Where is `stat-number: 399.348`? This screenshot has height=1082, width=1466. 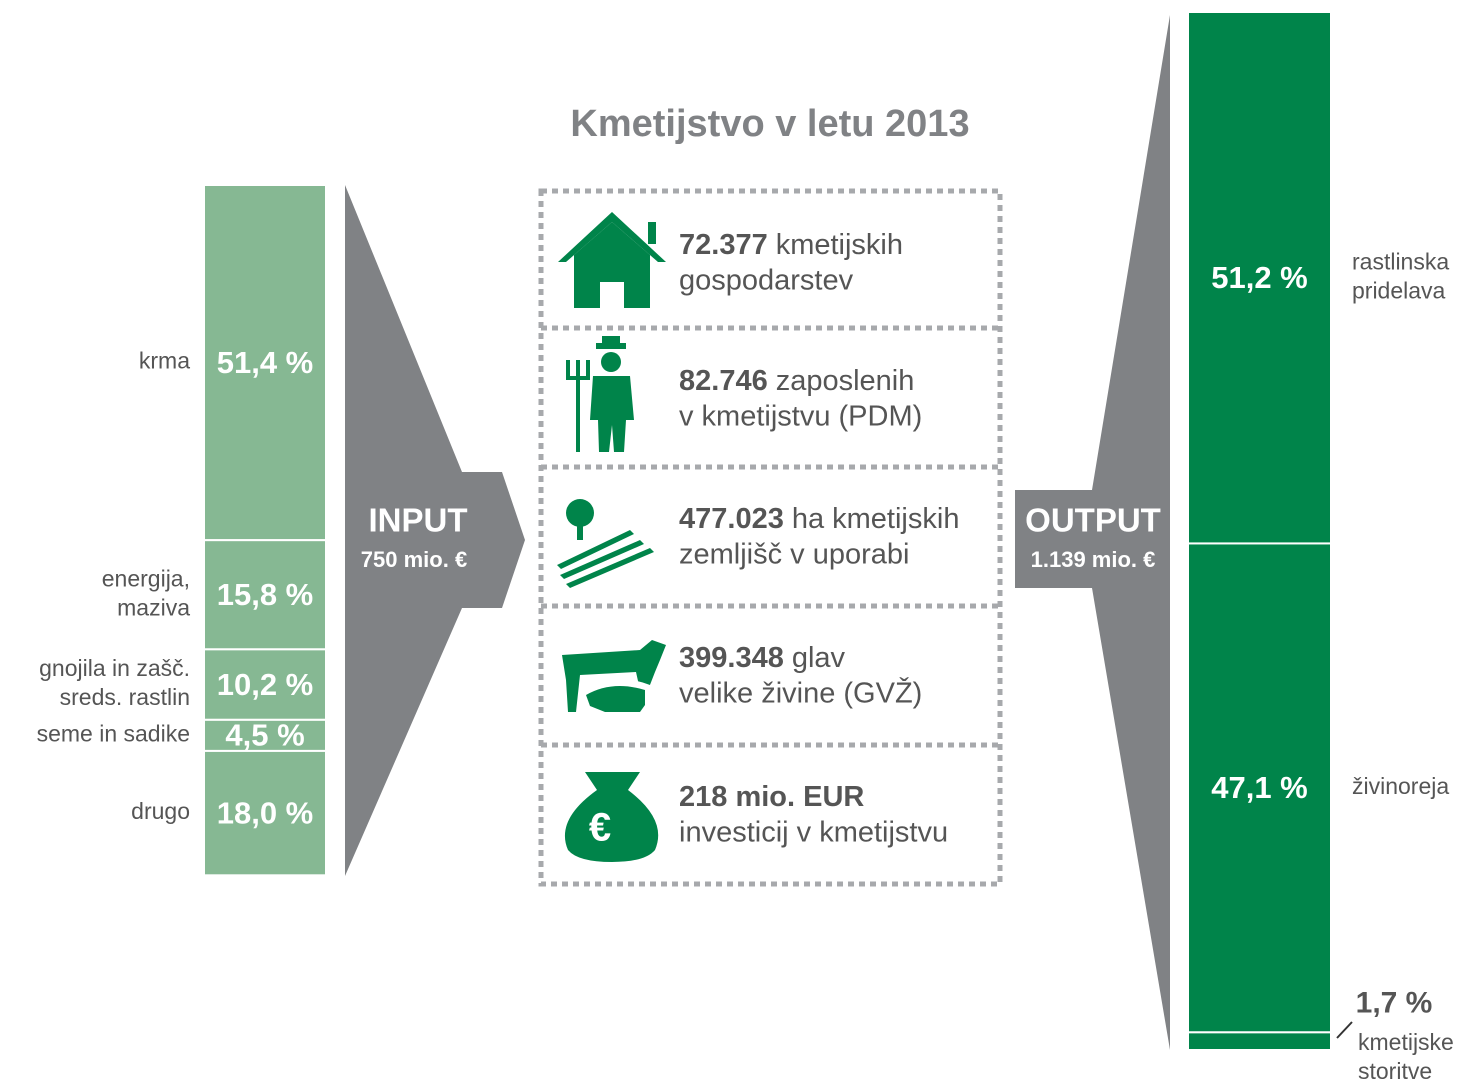 stat-number: 399.348 is located at coordinates (731, 658).